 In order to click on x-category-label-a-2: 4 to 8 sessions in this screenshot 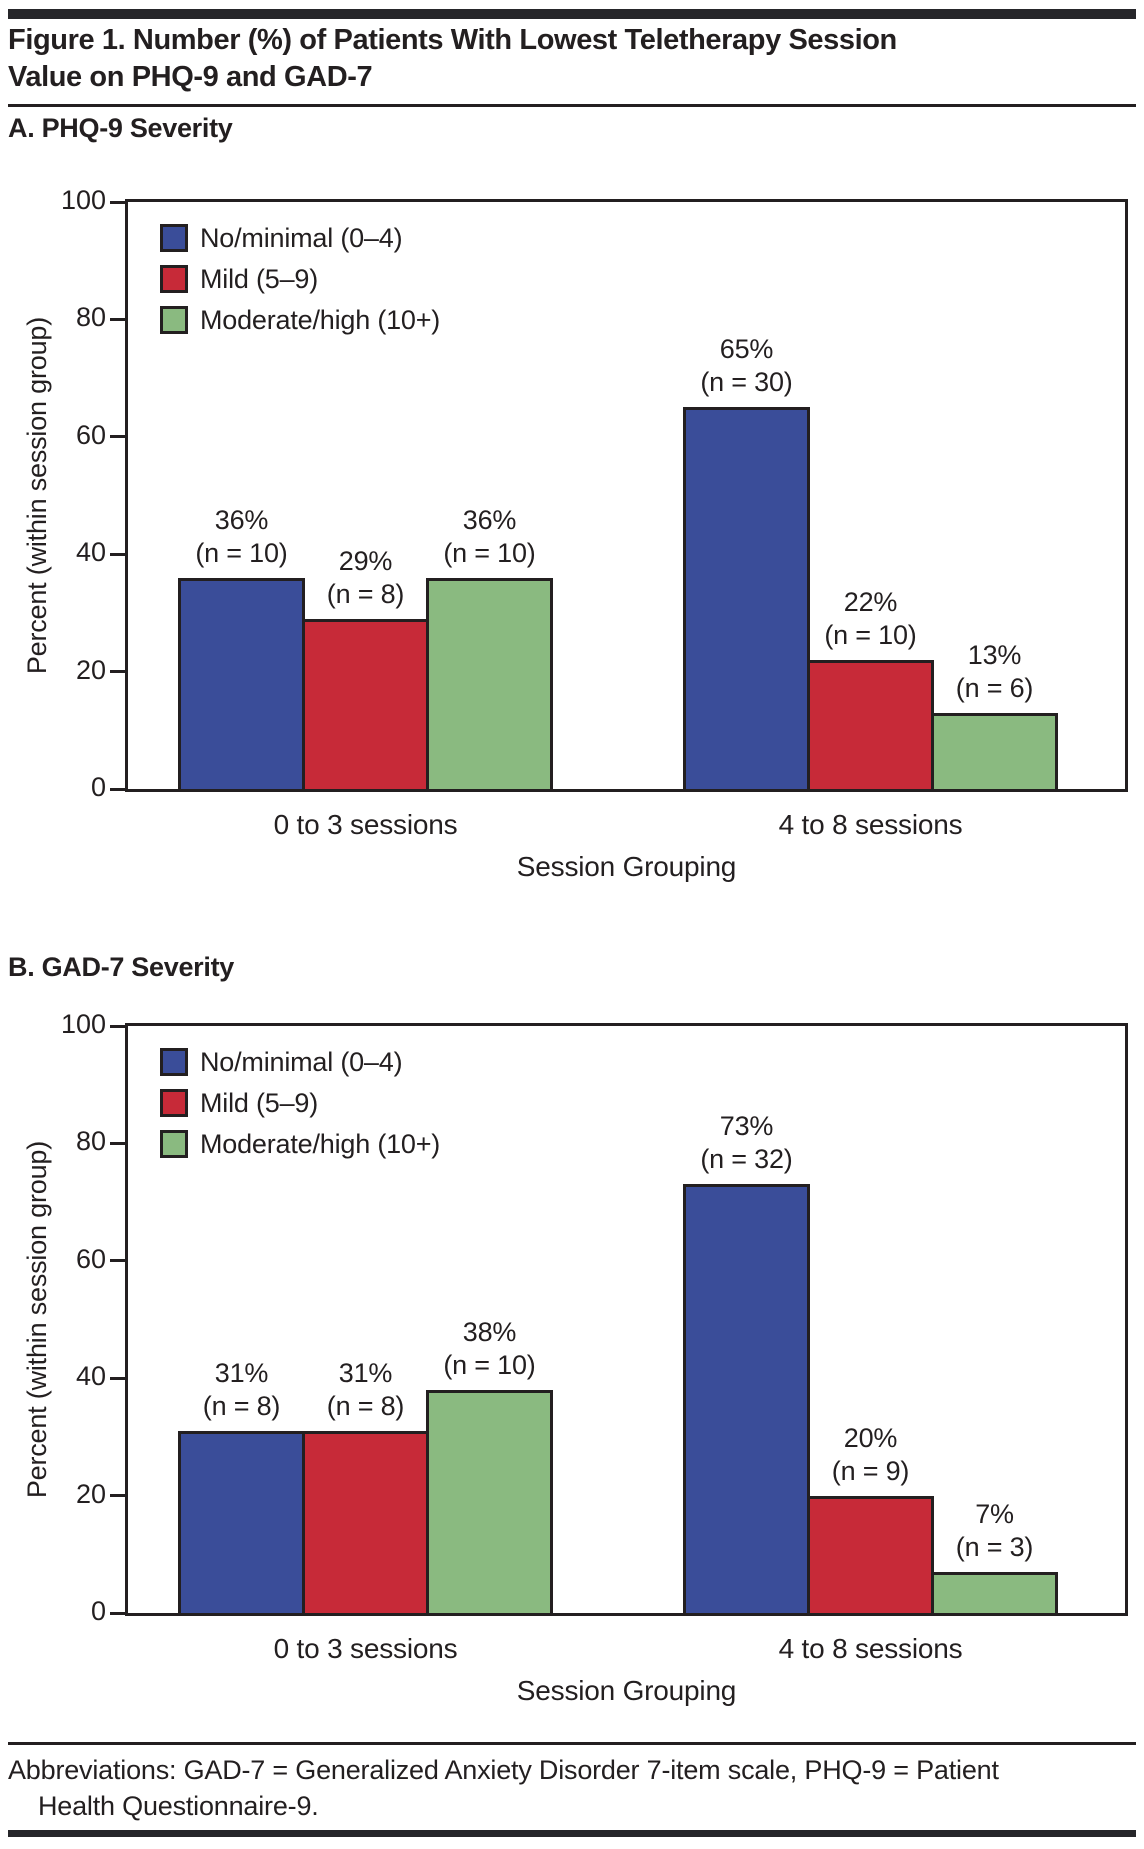, I will do `click(870, 824)`.